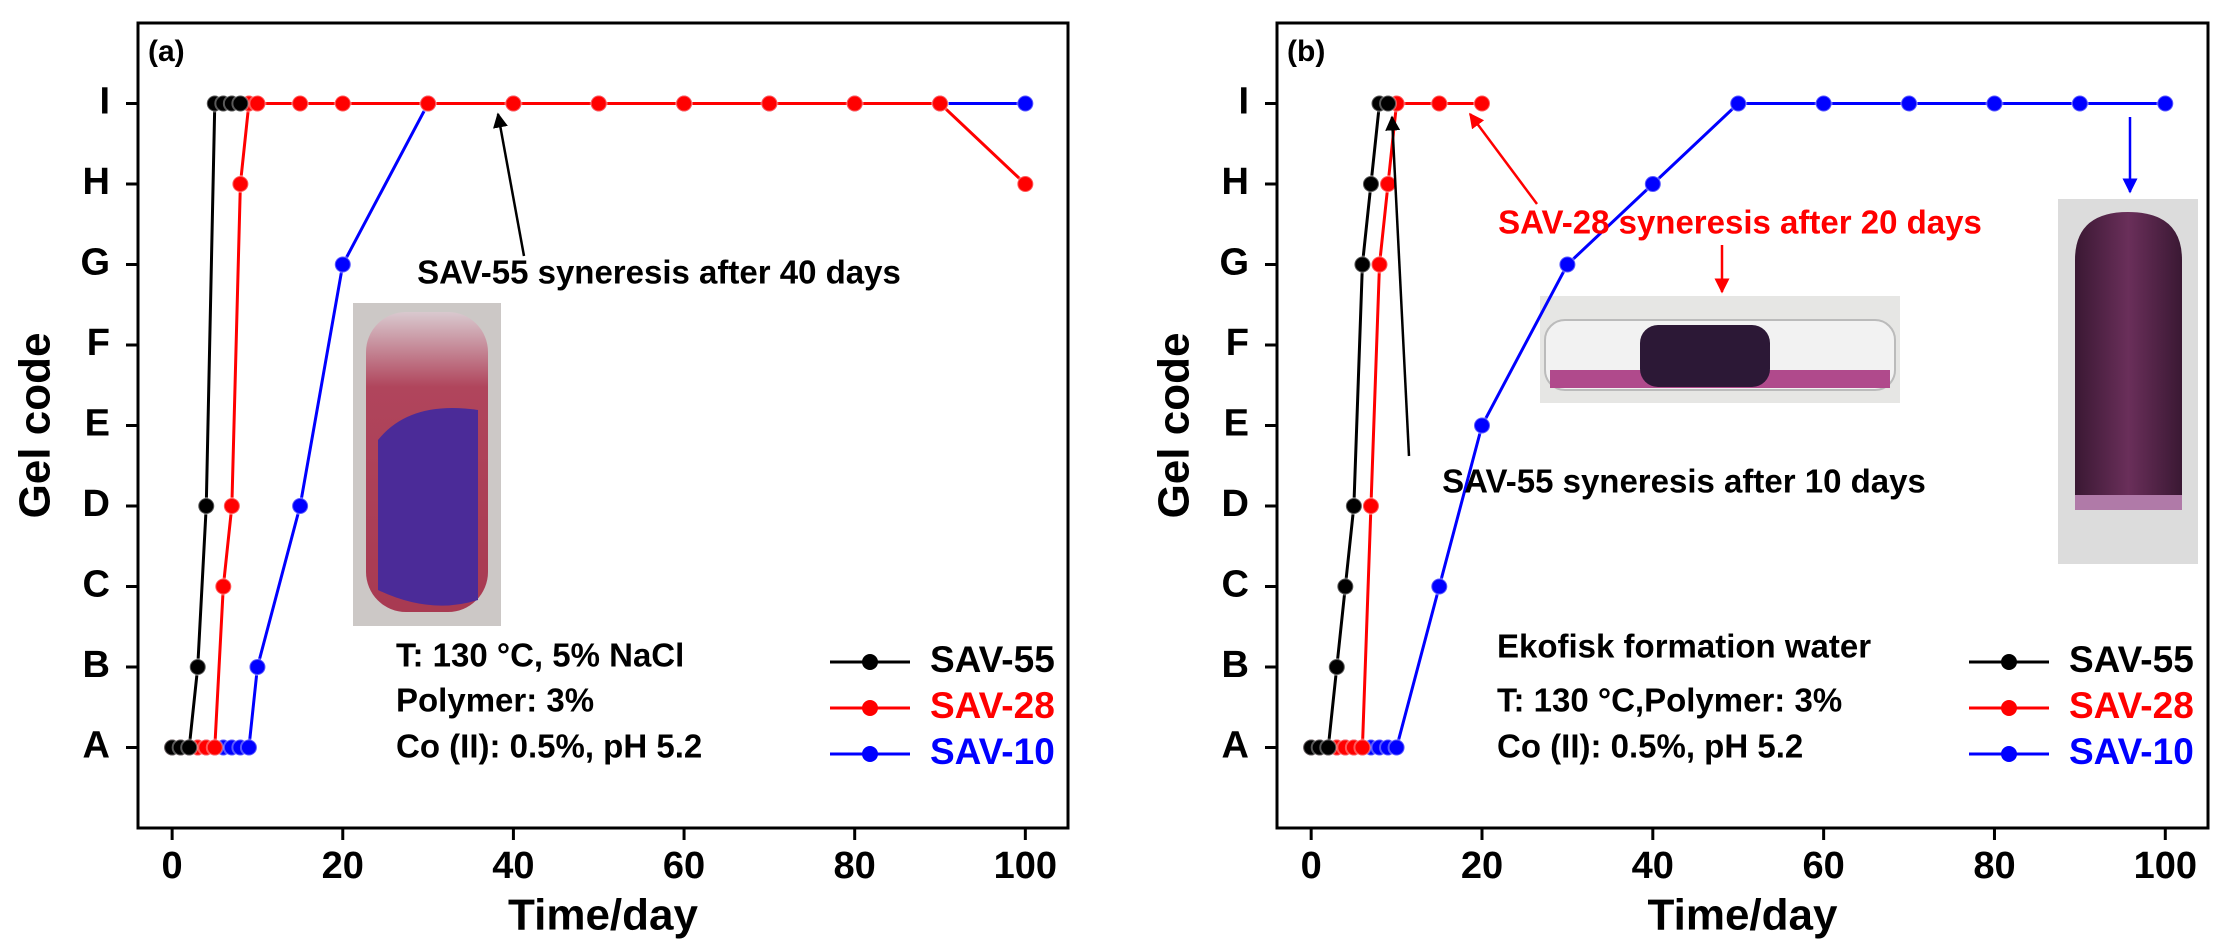 The height and width of the screenshot is (939, 2232). I want to click on x-tick-label: 100, so click(1025, 866).